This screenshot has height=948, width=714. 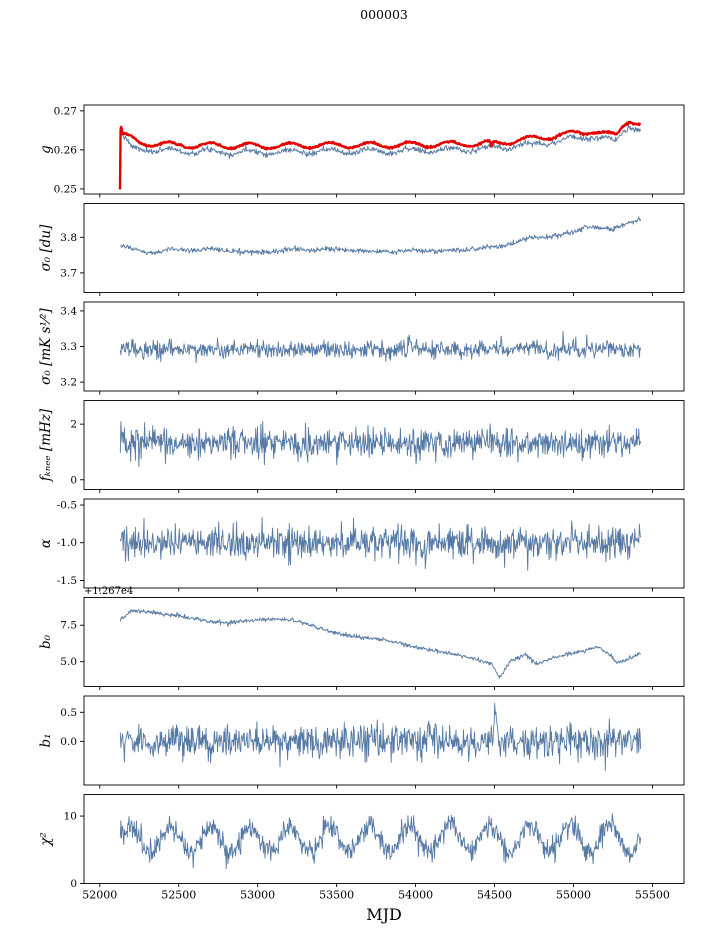 What do you see at coordinates (46, 149) in the screenshot?
I see `panel-g-ylabel: g` at bounding box center [46, 149].